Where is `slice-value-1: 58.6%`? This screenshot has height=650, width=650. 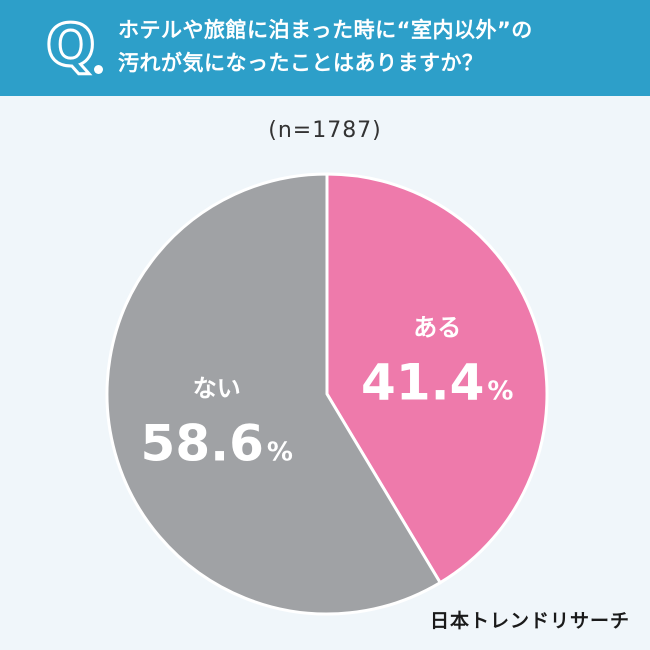 slice-value-1: 58.6% is located at coordinates (217, 444).